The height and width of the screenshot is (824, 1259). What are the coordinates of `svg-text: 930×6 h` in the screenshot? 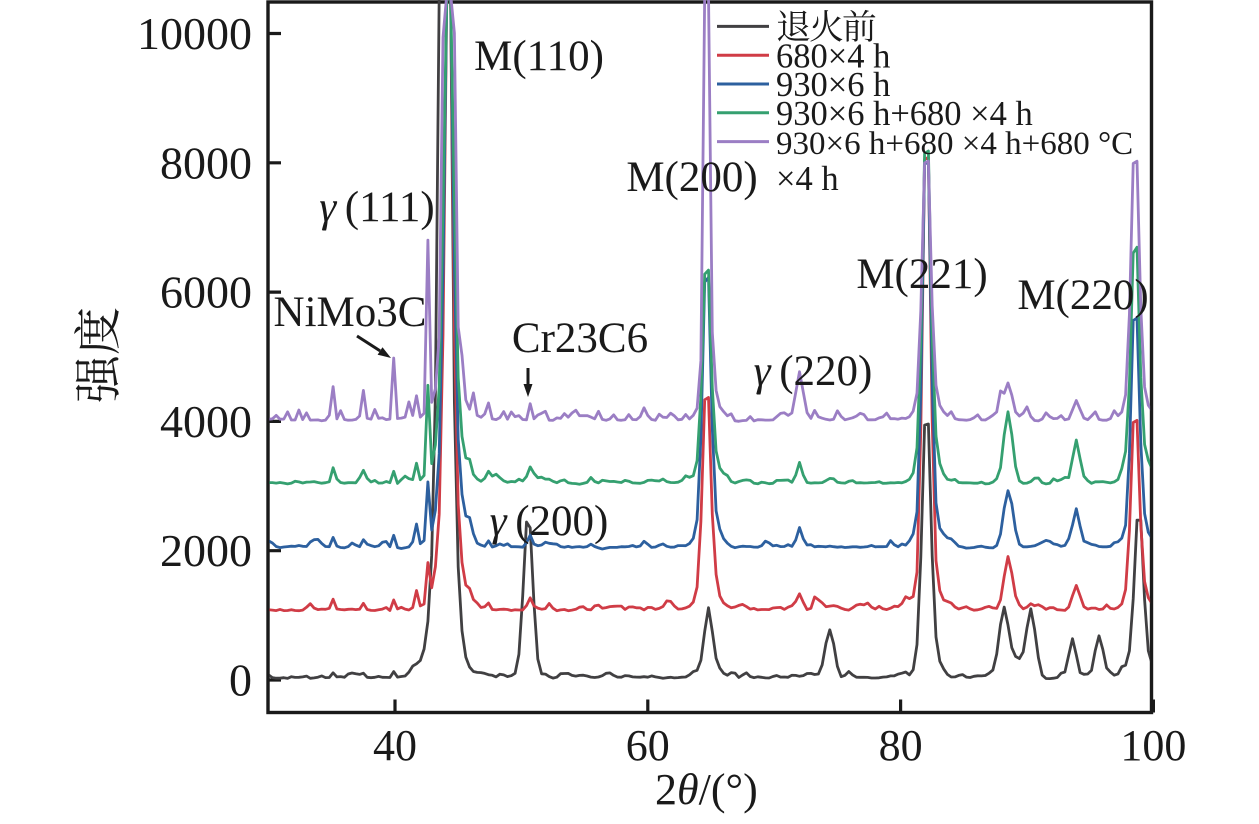 It's located at (833, 85).